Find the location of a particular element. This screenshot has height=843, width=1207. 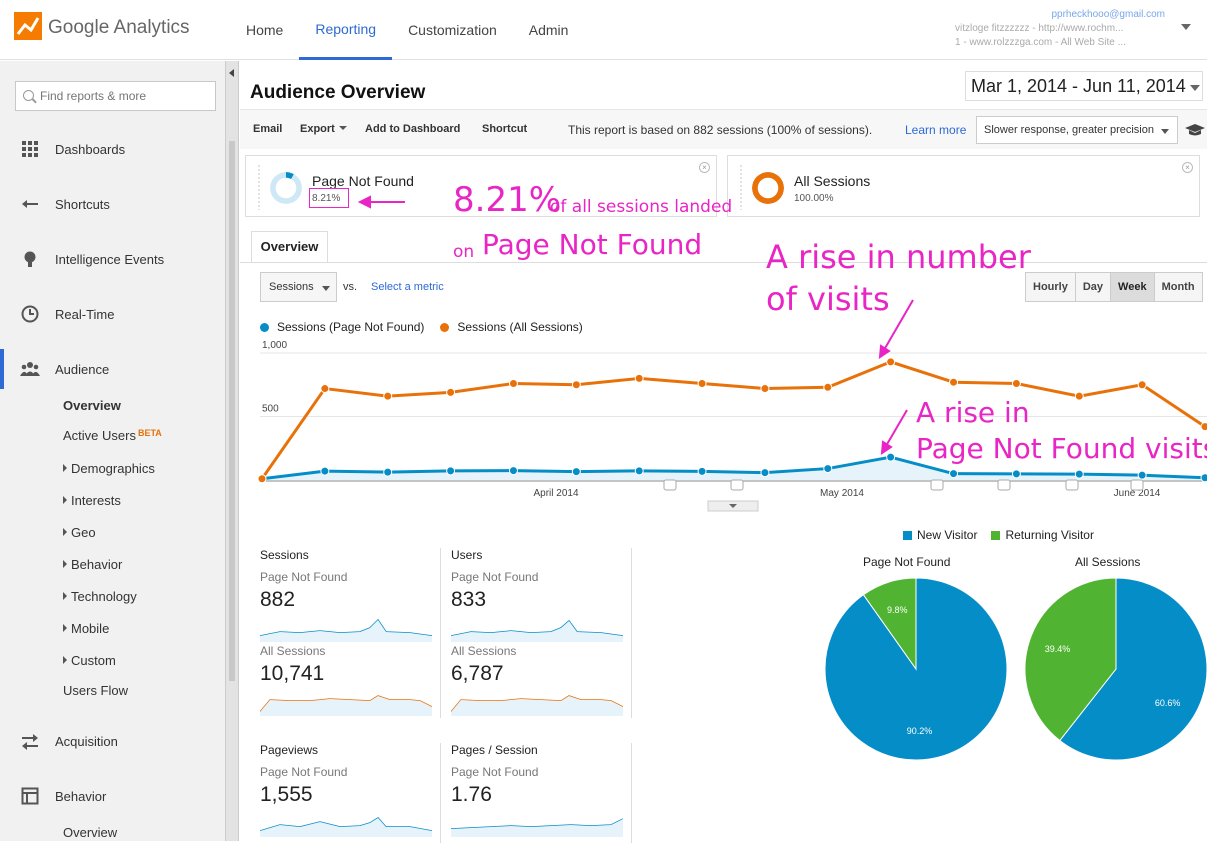

learn-more-link: Learn more is located at coordinates (936, 130).